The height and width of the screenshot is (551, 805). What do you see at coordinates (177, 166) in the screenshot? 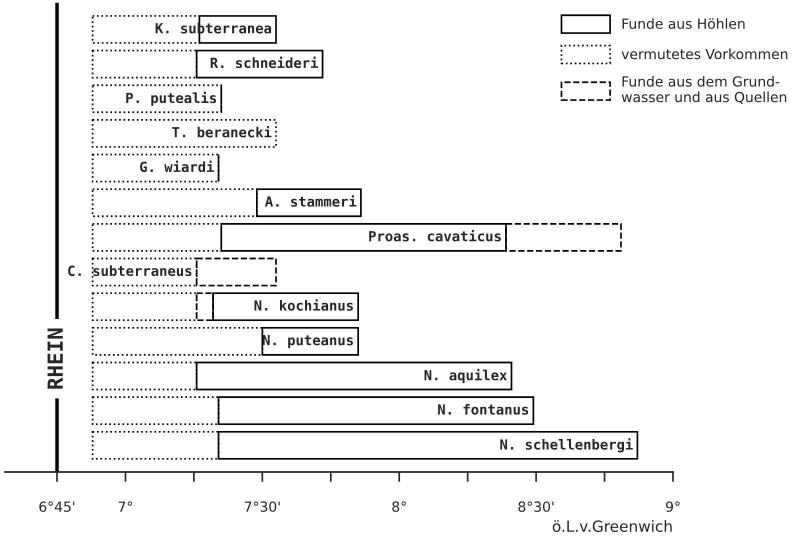
I see `y-tick-label: G. wiardi` at bounding box center [177, 166].